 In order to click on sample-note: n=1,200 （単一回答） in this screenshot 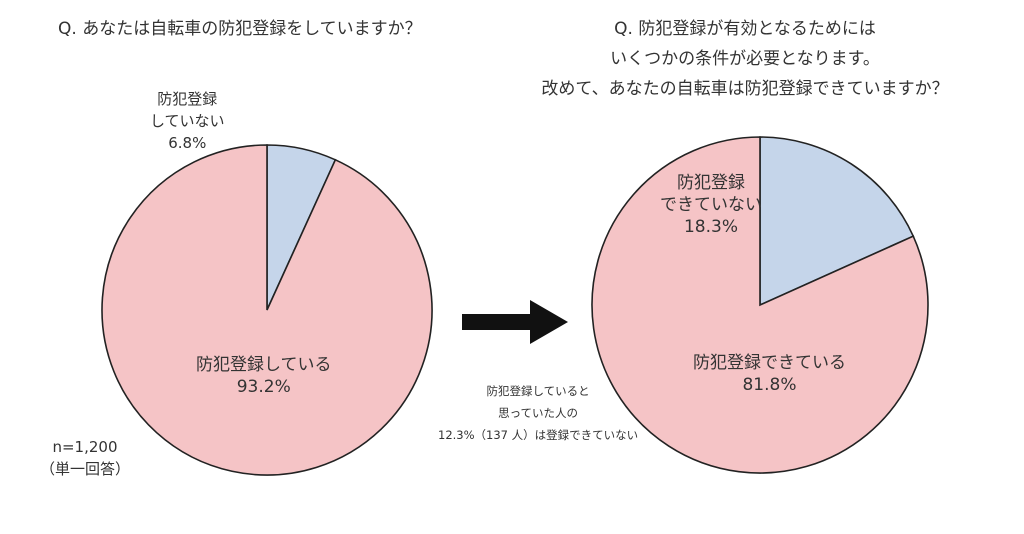, I will do `click(85, 458)`.